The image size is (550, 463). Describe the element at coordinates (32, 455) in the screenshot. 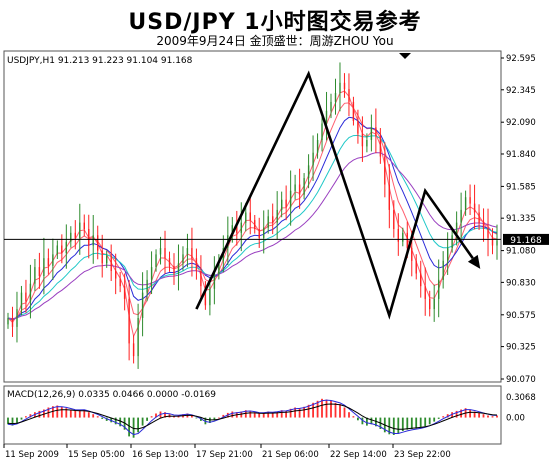

I see `time-tick-label: 11 Sep 2009` at that location.